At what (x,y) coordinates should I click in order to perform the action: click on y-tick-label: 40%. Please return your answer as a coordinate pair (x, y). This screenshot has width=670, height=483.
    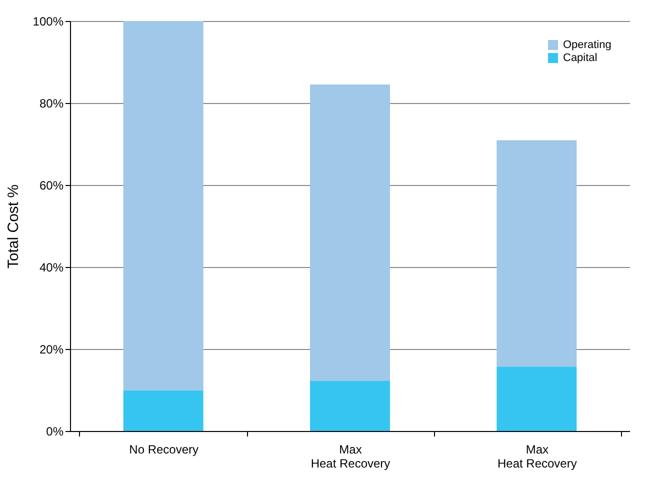
    Looking at the image, I should click on (51, 267).